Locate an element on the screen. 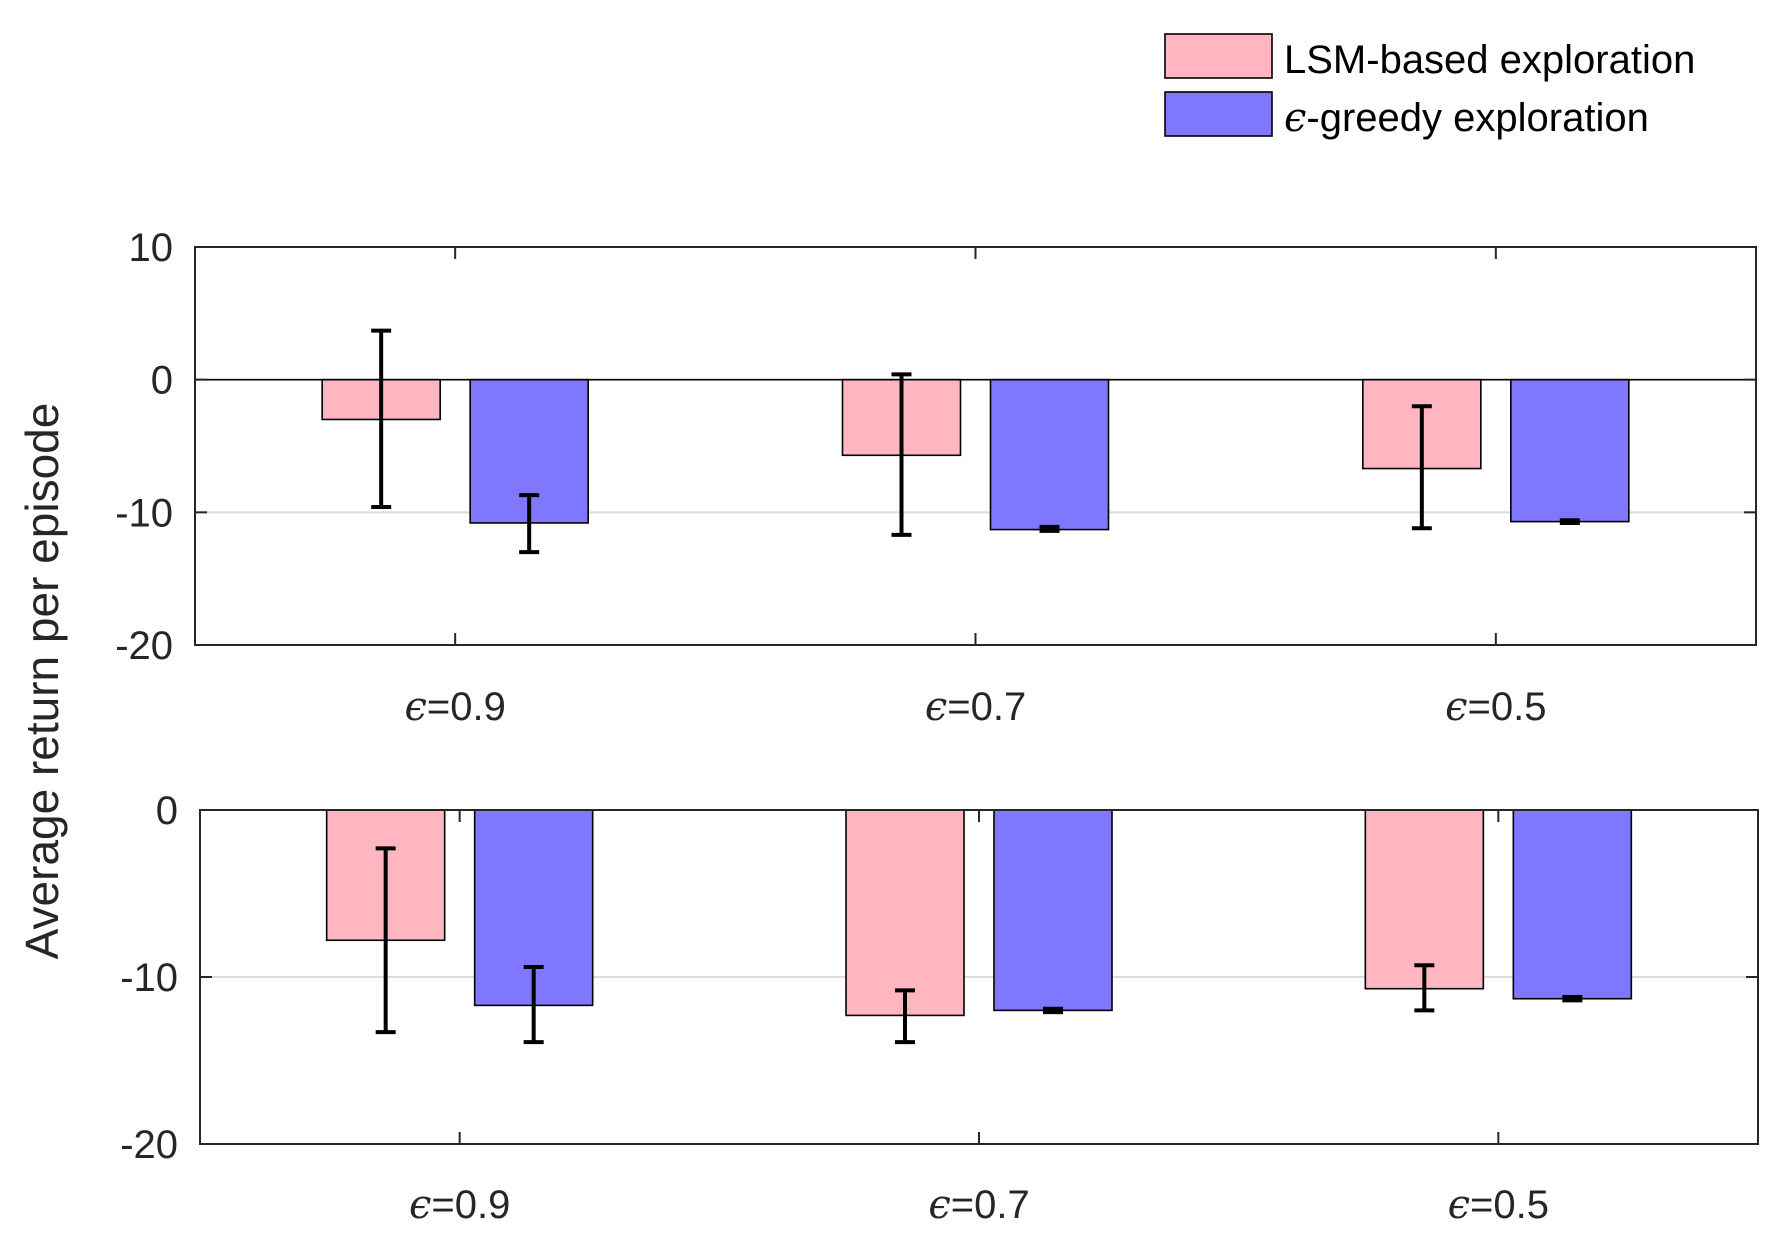 Image resolution: width=1788 pixels, height=1244 pixels. y-axis-label: Average return per episode is located at coordinates (42, 681).